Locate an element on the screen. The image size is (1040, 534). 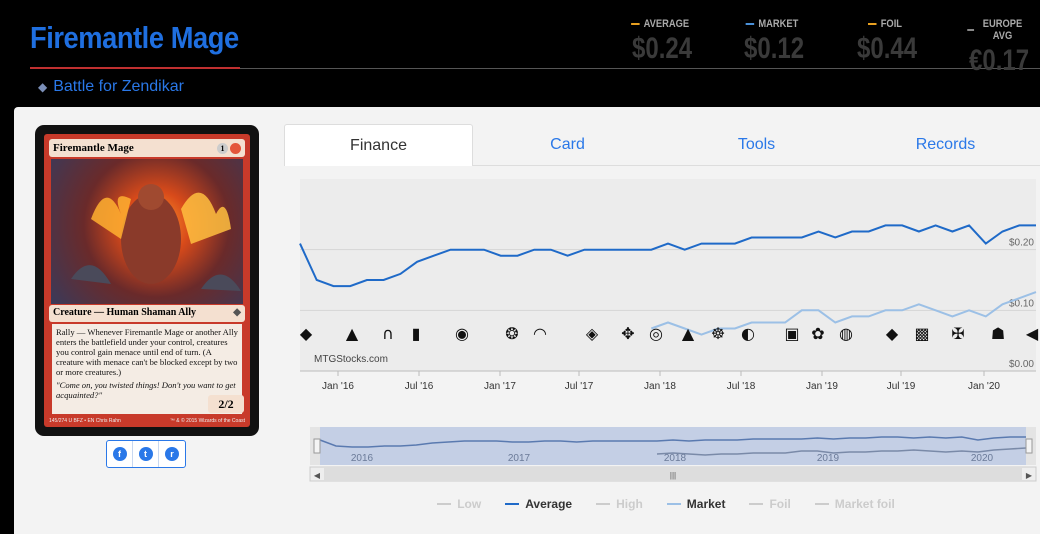
series-line-market is located at coordinates (843, 313).